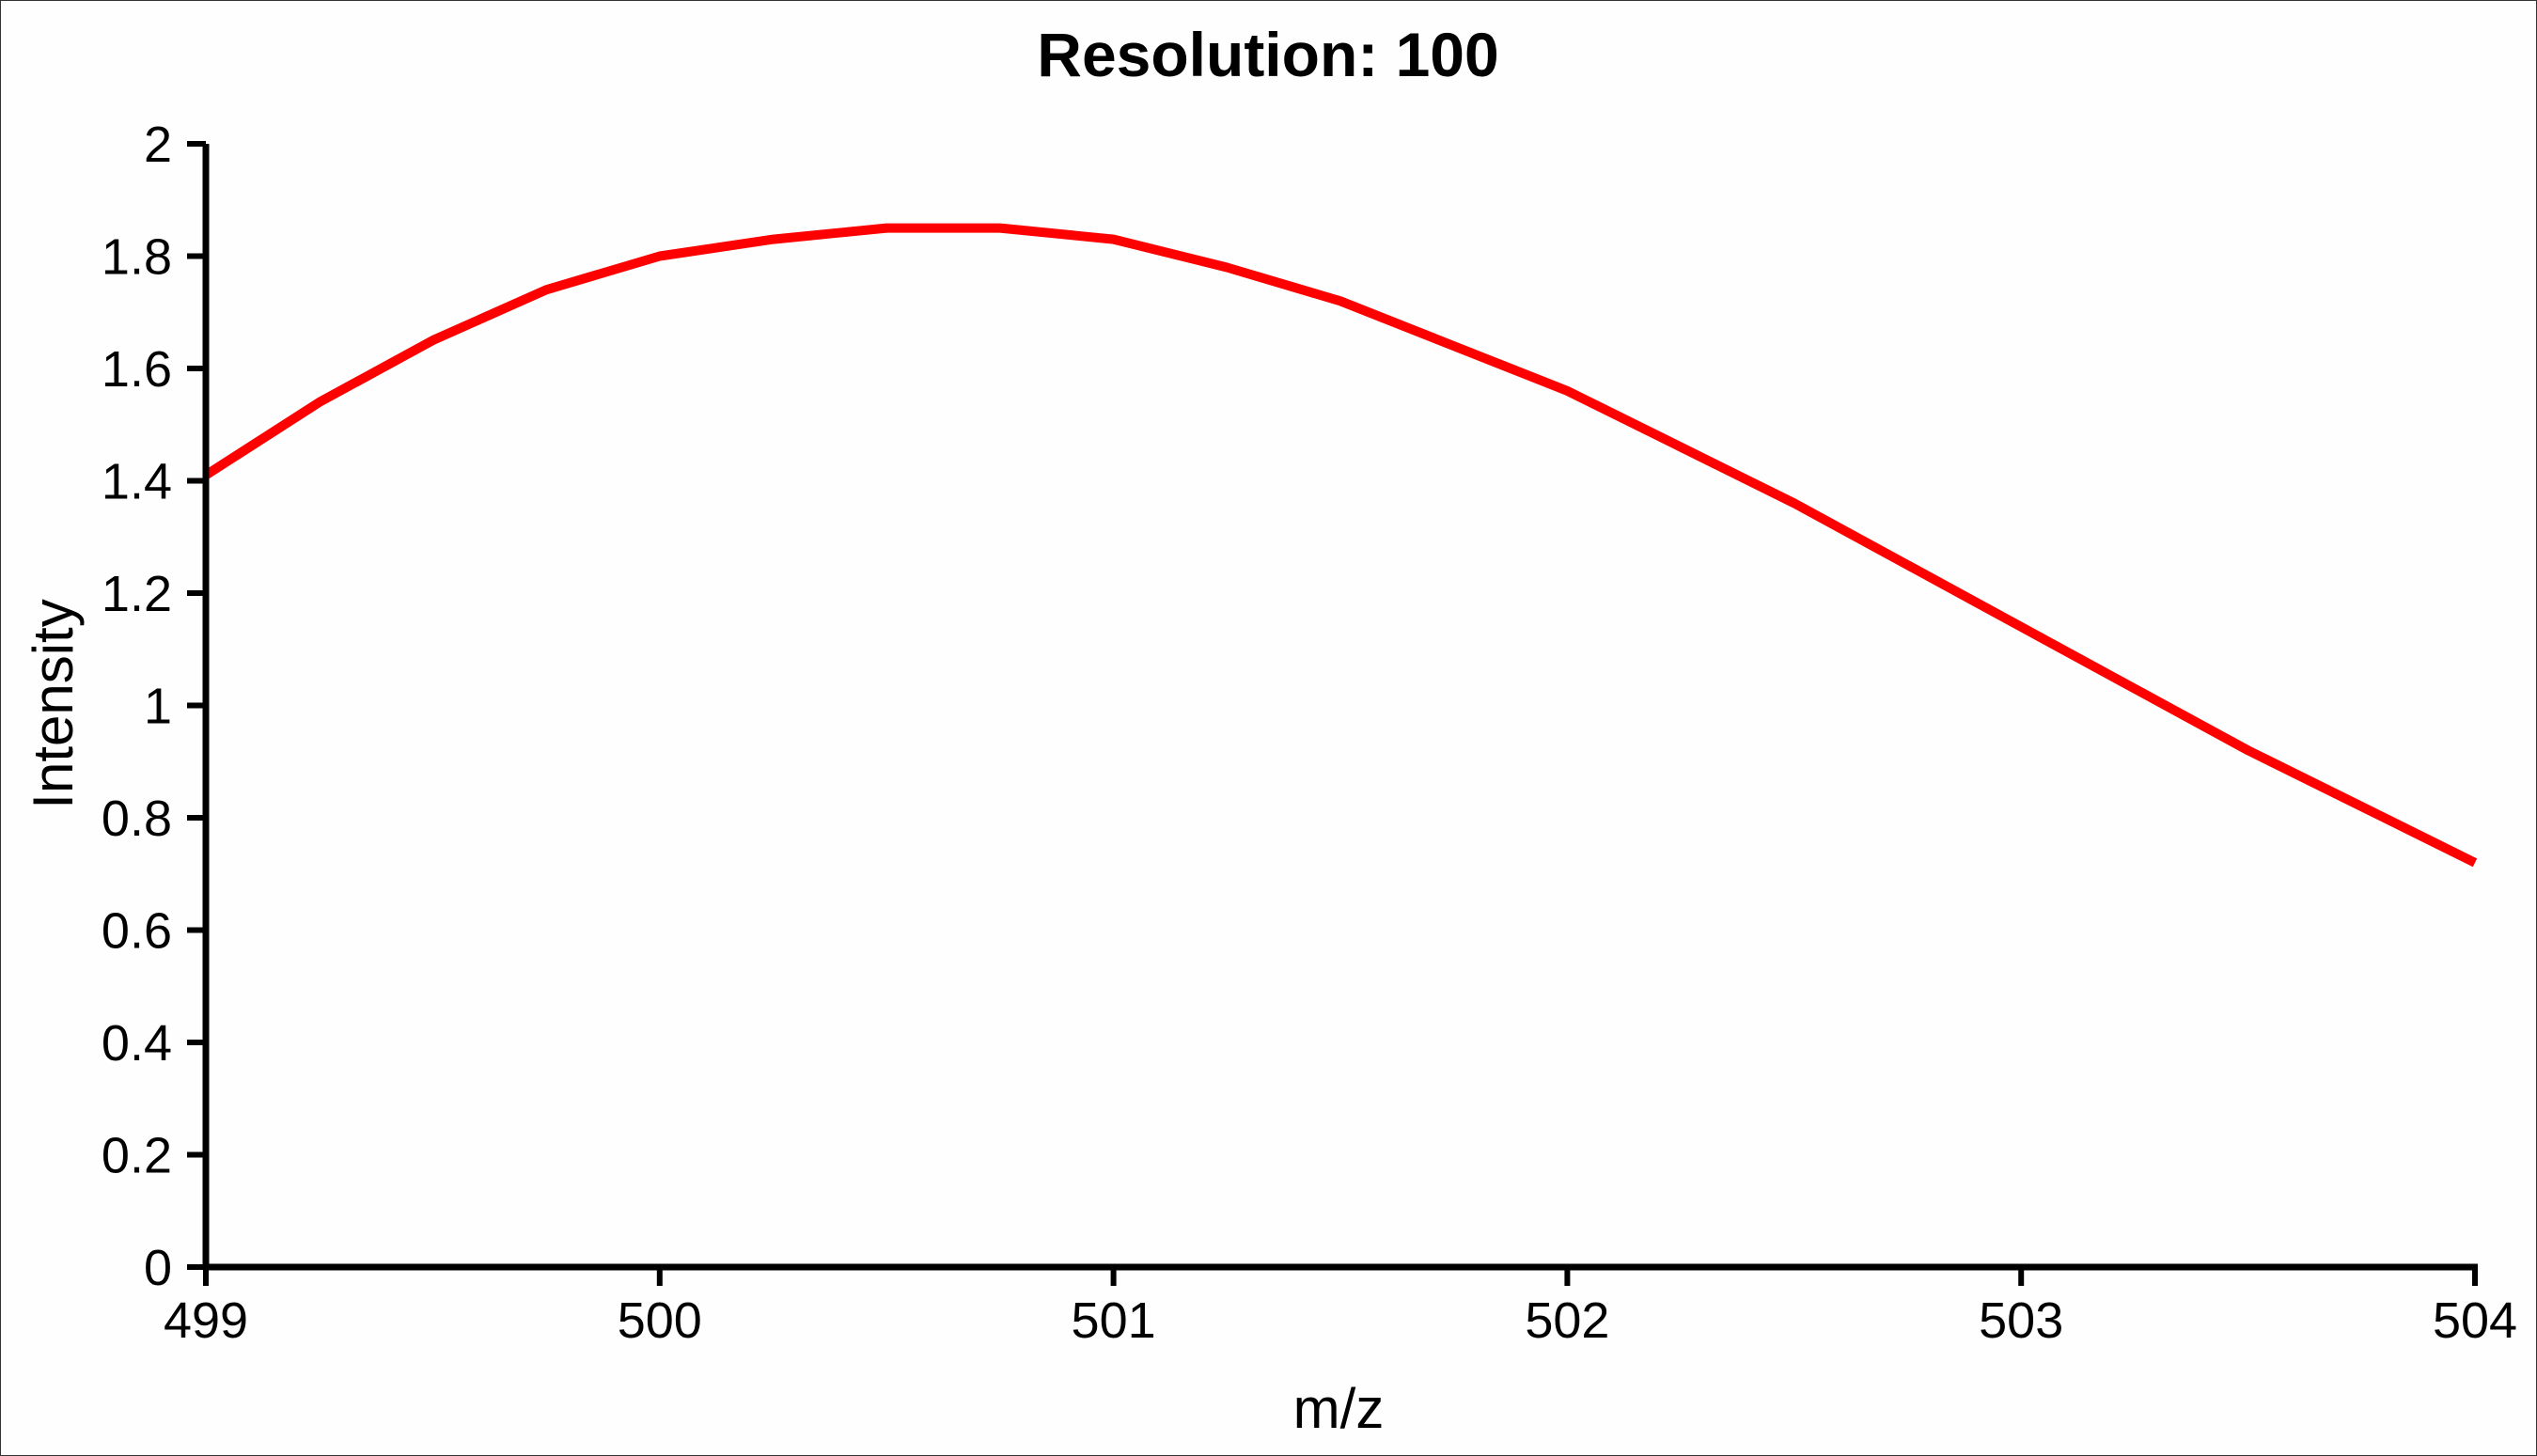  I want to click on x-axis-ticks: 499 500 501 502 503 504, so click(1340, 1308).